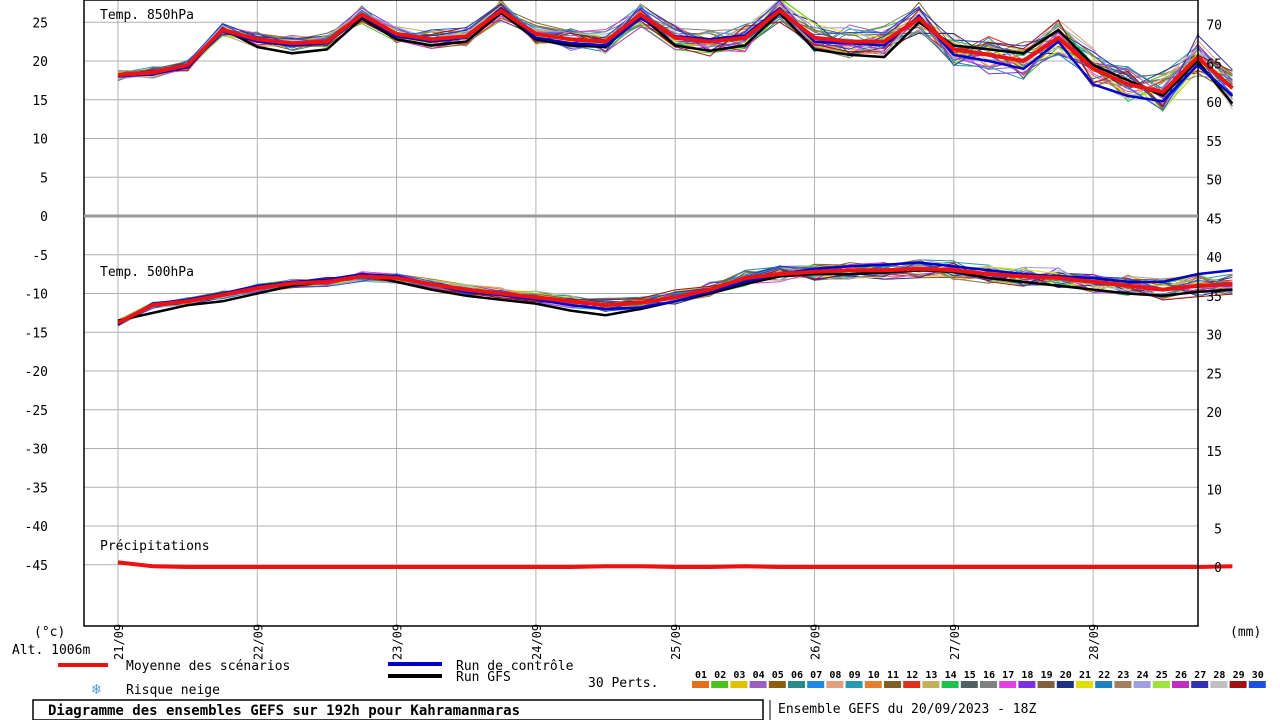 The image size is (1280, 720). What do you see at coordinates (893, 675) in the screenshot?
I see `pert-legend-label: 11` at bounding box center [893, 675].